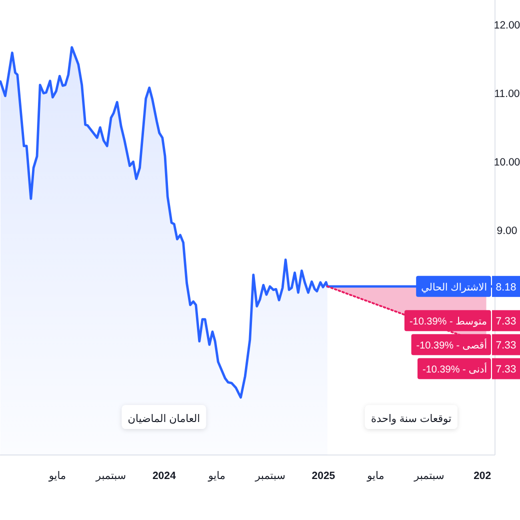 Image resolution: width=520 pixels, height=520 pixels. Describe the element at coordinates (164, 419) in the screenshot. I see `annotation: العامان الماضيان` at that location.